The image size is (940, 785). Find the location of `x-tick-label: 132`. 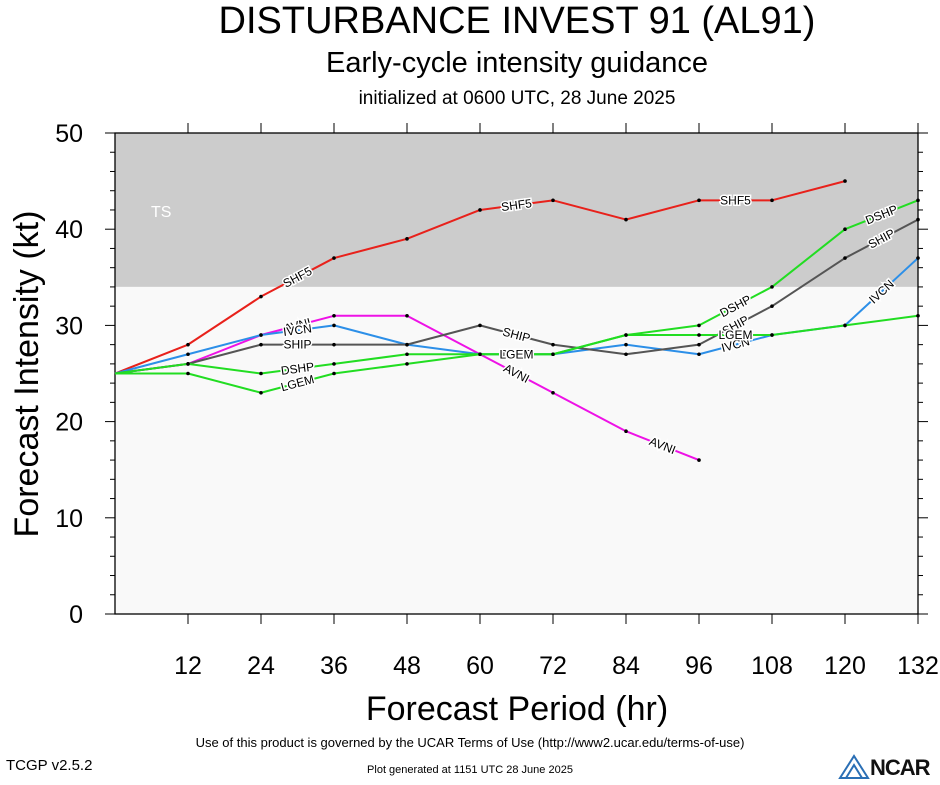

x-tick-label: 132 is located at coordinates (918, 666).